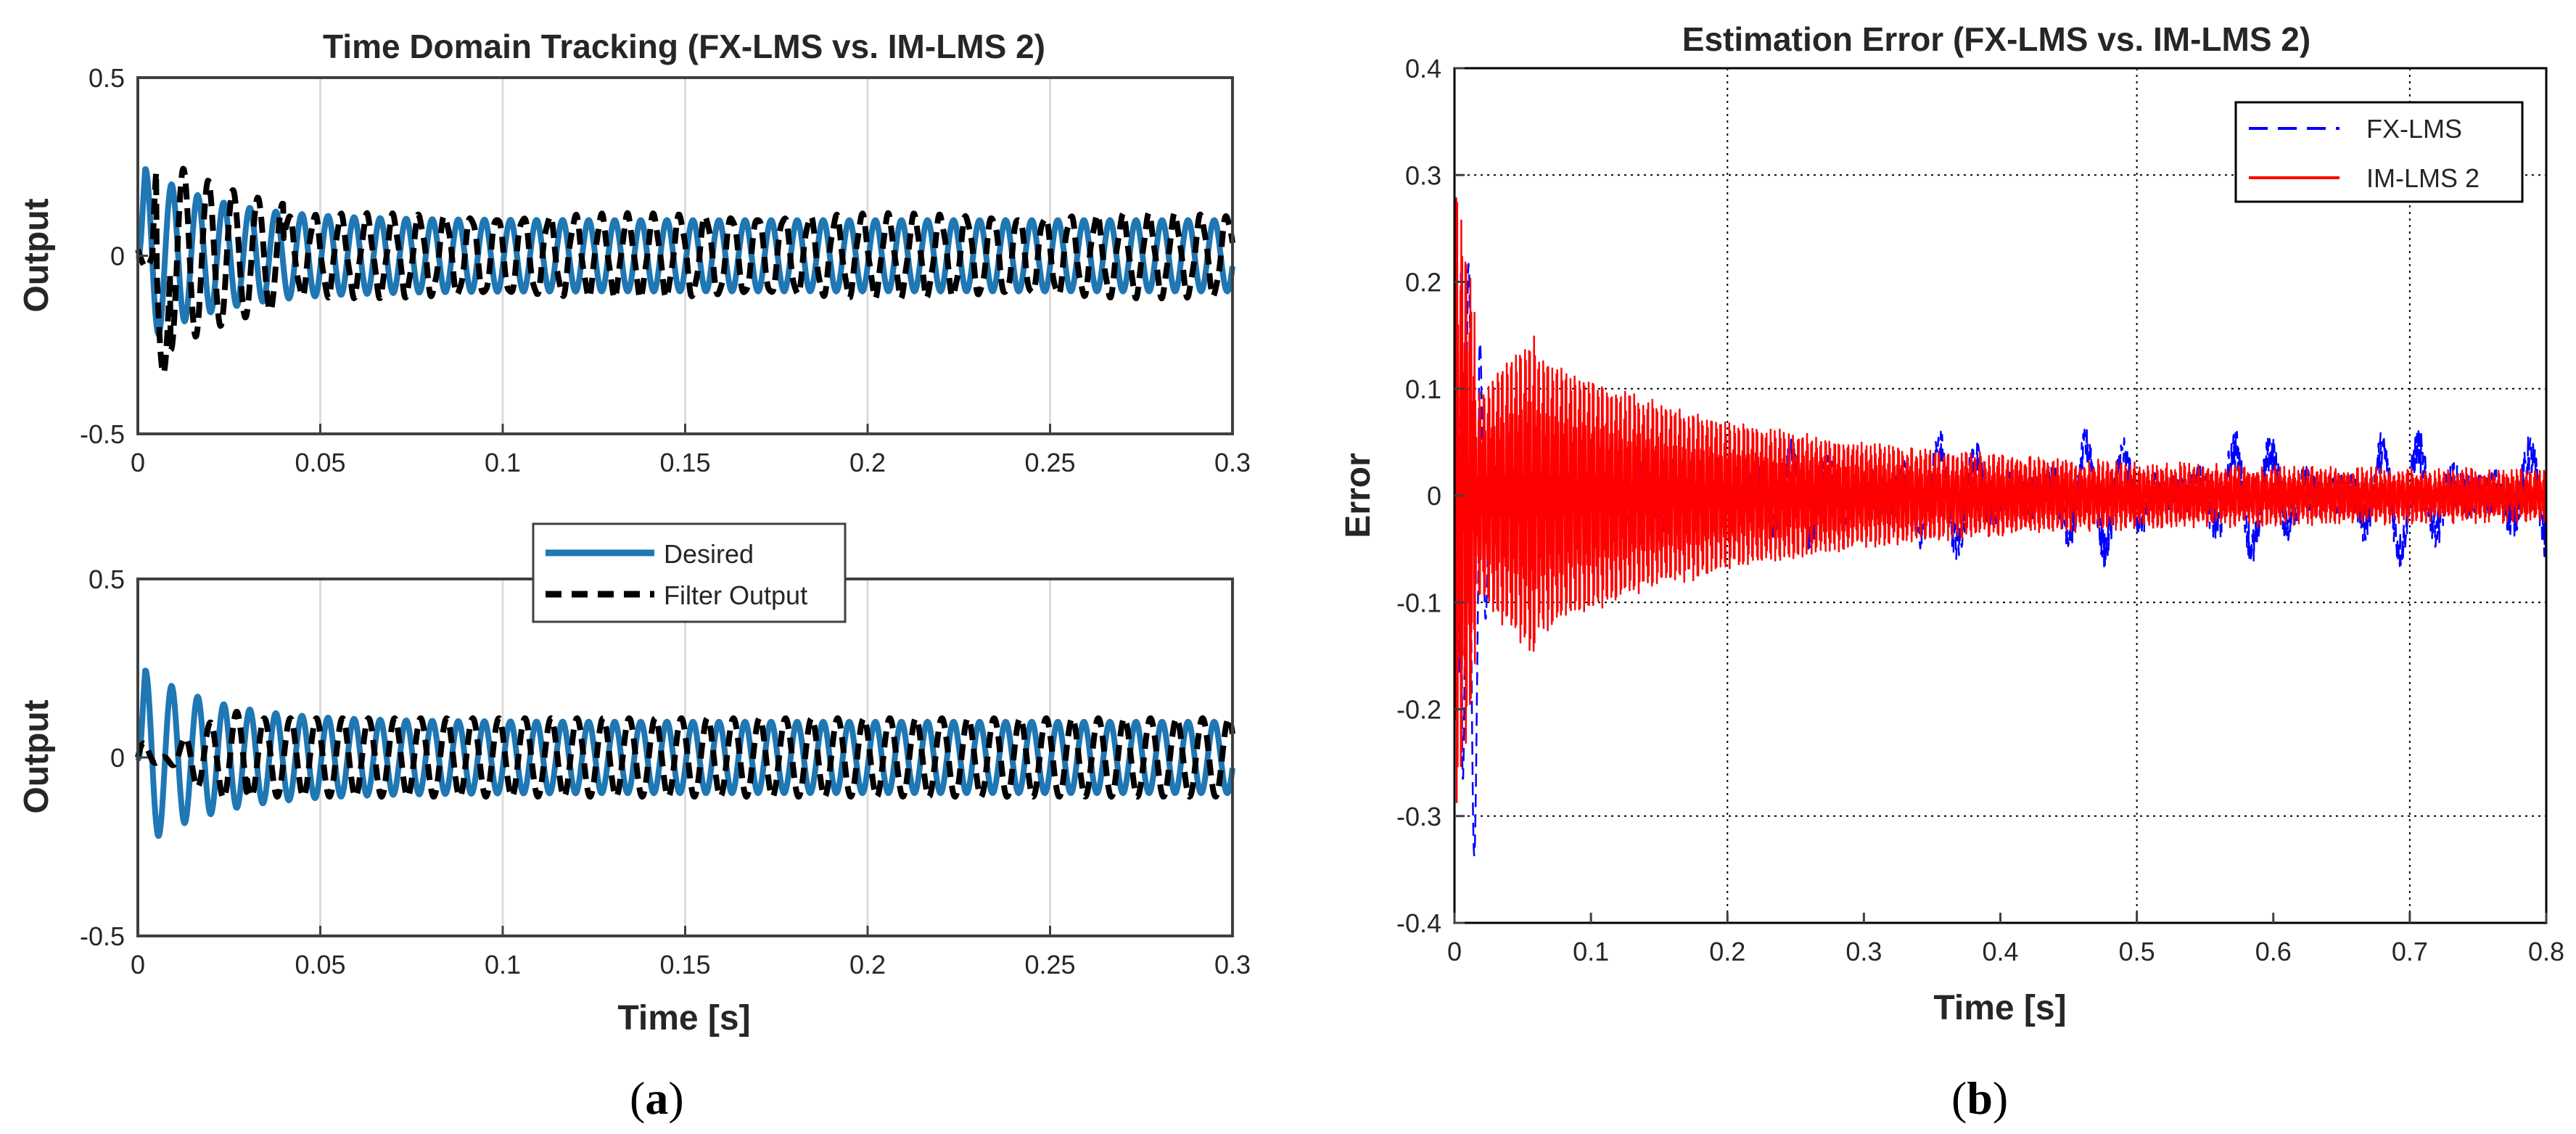 This screenshot has height=1134, width=2576. Describe the element at coordinates (735, 595) in the screenshot. I see `legend-label-filter-output: Filter Output` at that location.